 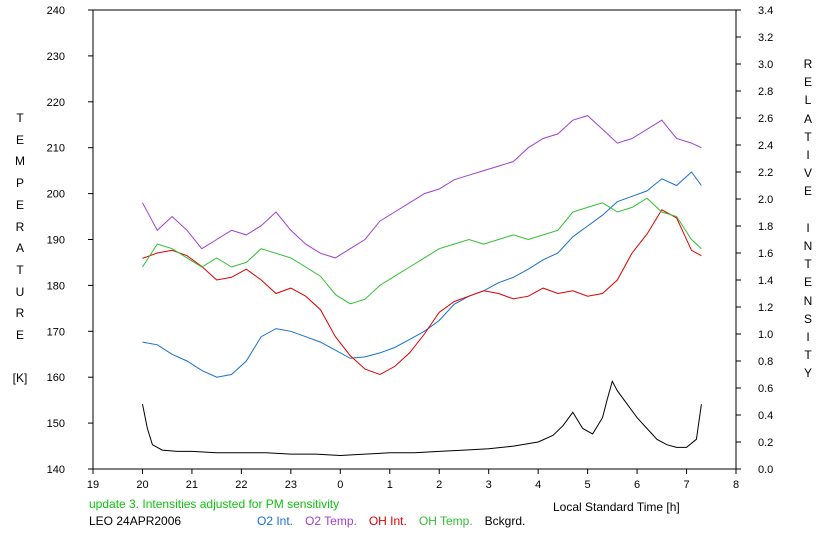 What do you see at coordinates (56, 286) in the screenshot?
I see `left-tick-label: 180` at bounding box center [56, 286].